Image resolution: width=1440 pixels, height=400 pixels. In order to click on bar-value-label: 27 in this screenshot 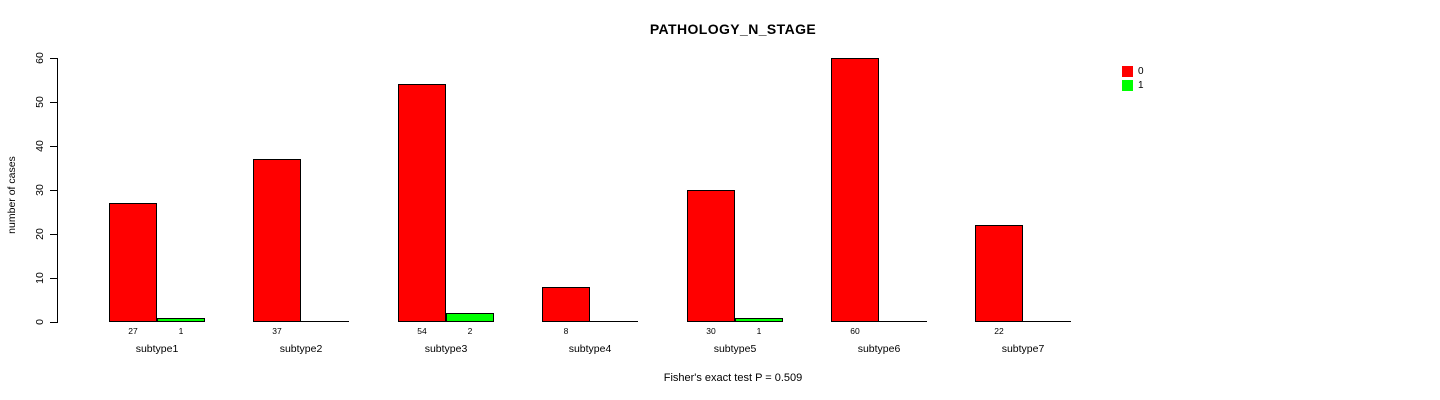, I will do `click(133, 331)`.